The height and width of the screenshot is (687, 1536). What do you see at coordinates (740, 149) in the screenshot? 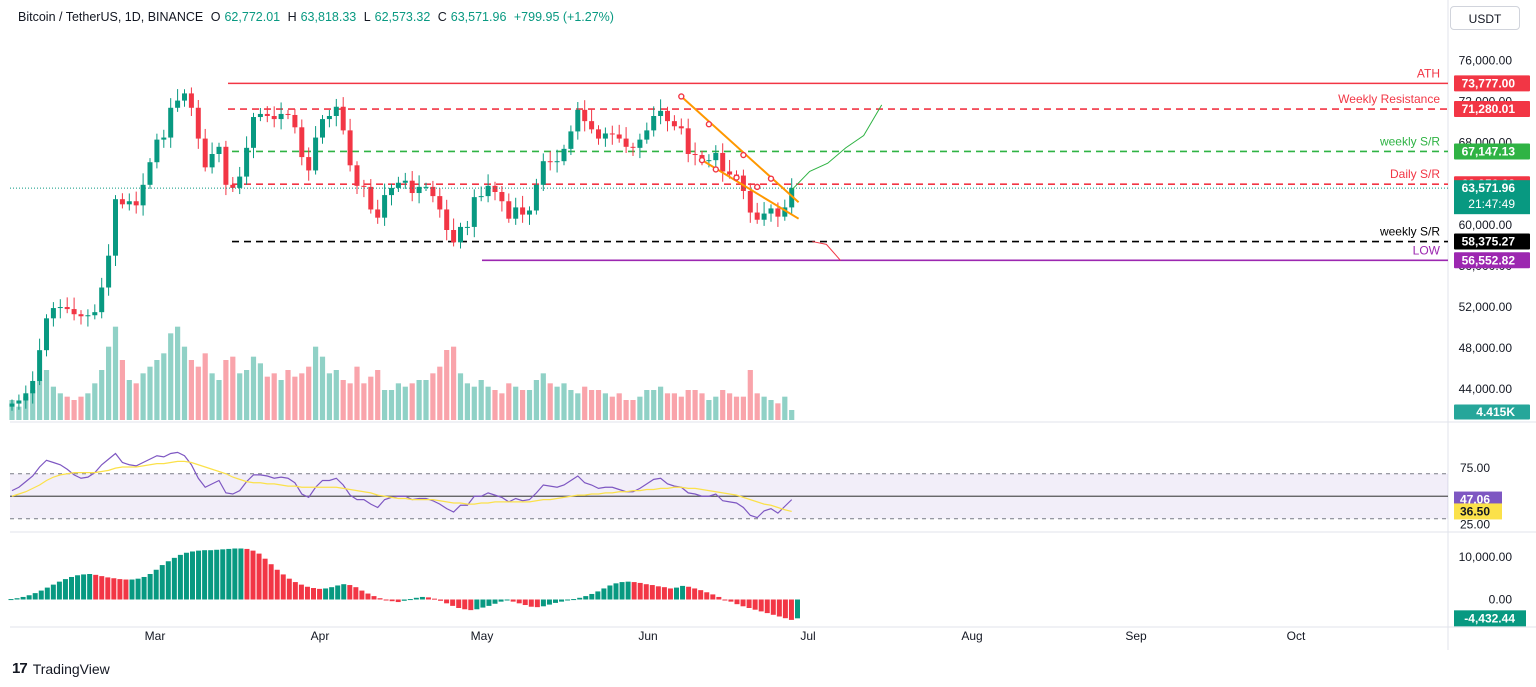
I see `wedge-upper-line` at bounding box center [740, 149].